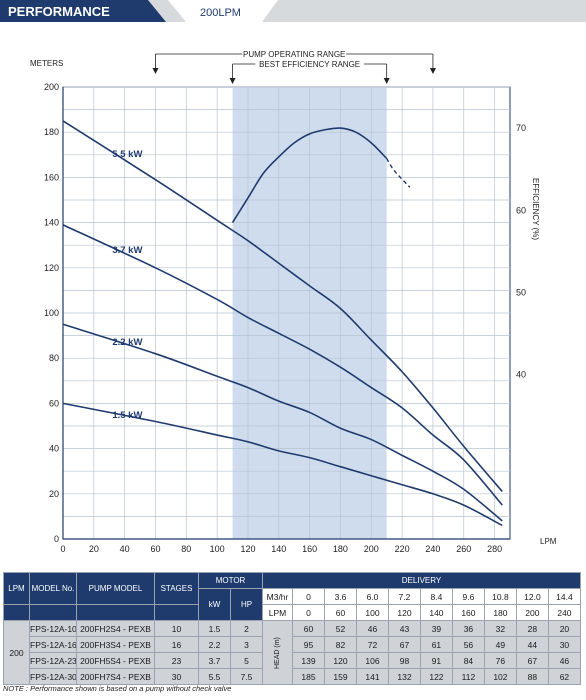 The image size is (586, 700). Describe the element at coordinates (94, 549) in the screenshot. I see `x-tick-label: 20` at that location.